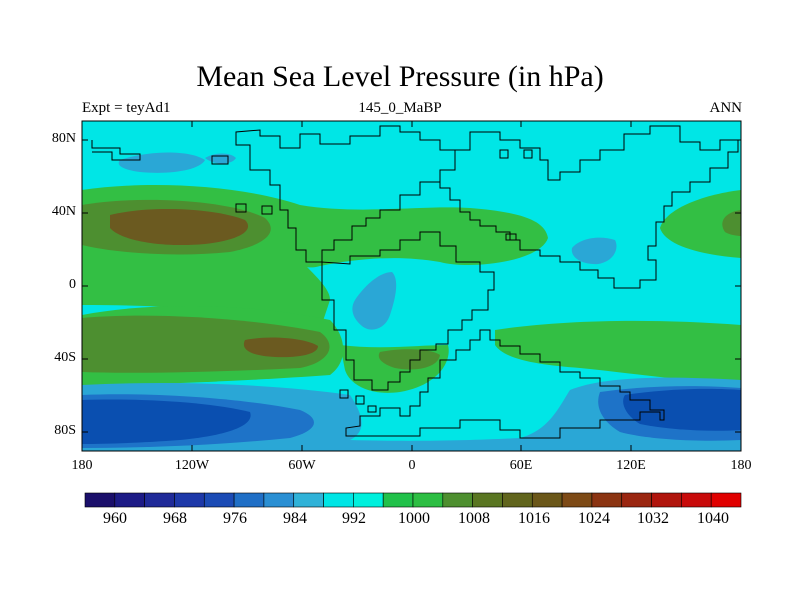 This screenshot has height=600, width=800. I want to click on colorbar-label-1040: 1040, so click(713, 518).